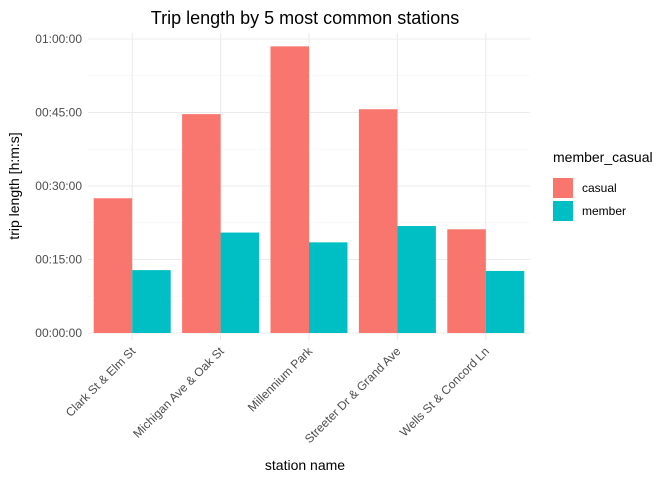 The width and height of the screenshot is (672, 480). What do you see at coordinates (563, 211) in the screenshot?
I see `legend-key-member` at bounding box center [563, 211].